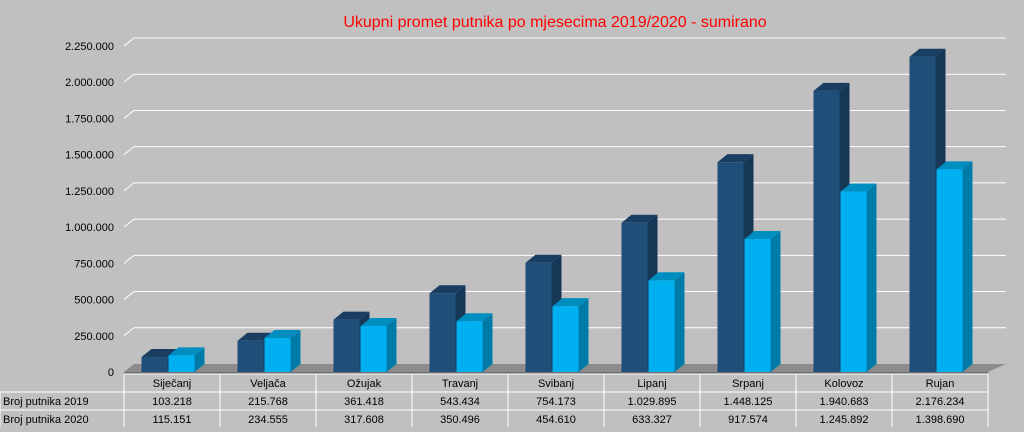 Image resolution: width=1024 pixels, height=432 pixels. What do you see at coordinates (172, 384) in the screenshot?
I see `x-tick-label: Siječanj` at bounding box center [172, 384].